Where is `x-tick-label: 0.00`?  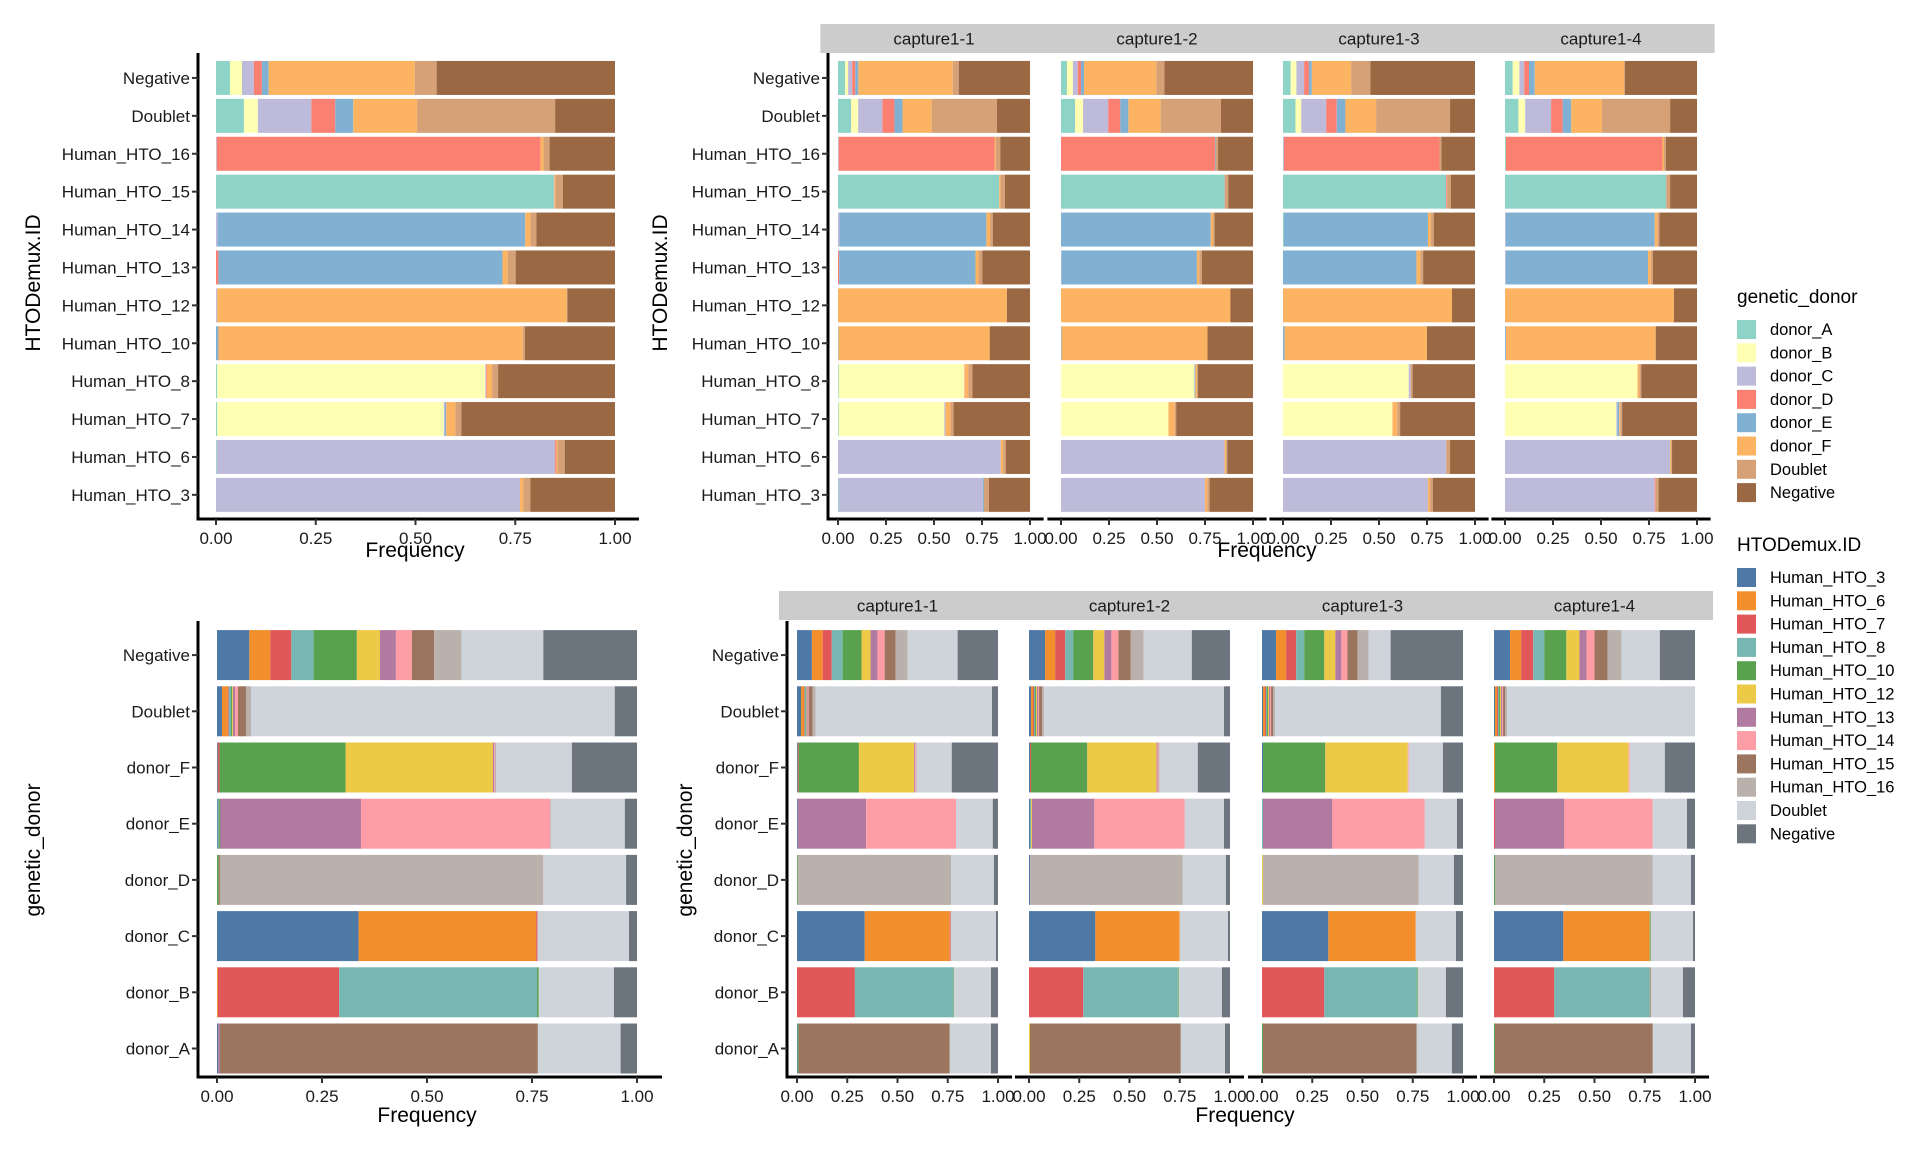 x-tick-label: 0.00 is located at coordinates (1261, 1096).